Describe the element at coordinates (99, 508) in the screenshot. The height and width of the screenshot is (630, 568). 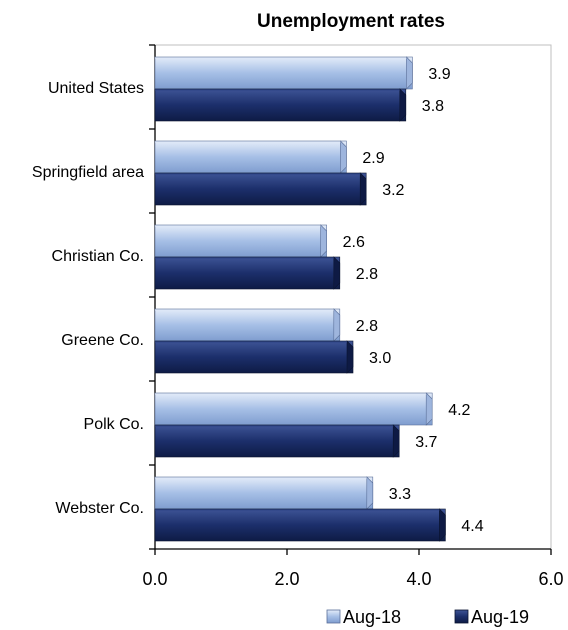
I see `category-label-webster-co: Webster Co.` at that location.